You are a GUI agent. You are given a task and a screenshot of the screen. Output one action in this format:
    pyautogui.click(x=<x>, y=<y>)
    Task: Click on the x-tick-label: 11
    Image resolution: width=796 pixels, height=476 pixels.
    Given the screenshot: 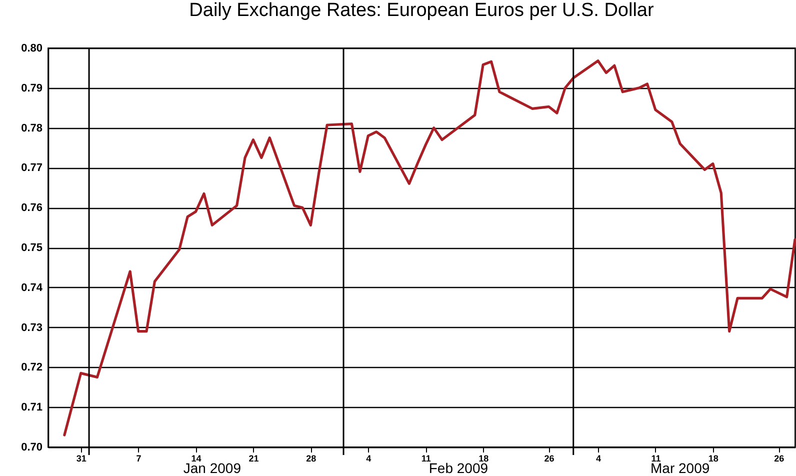 What is the action you would take?
    pyautogui.click(x=426, y=459)
    